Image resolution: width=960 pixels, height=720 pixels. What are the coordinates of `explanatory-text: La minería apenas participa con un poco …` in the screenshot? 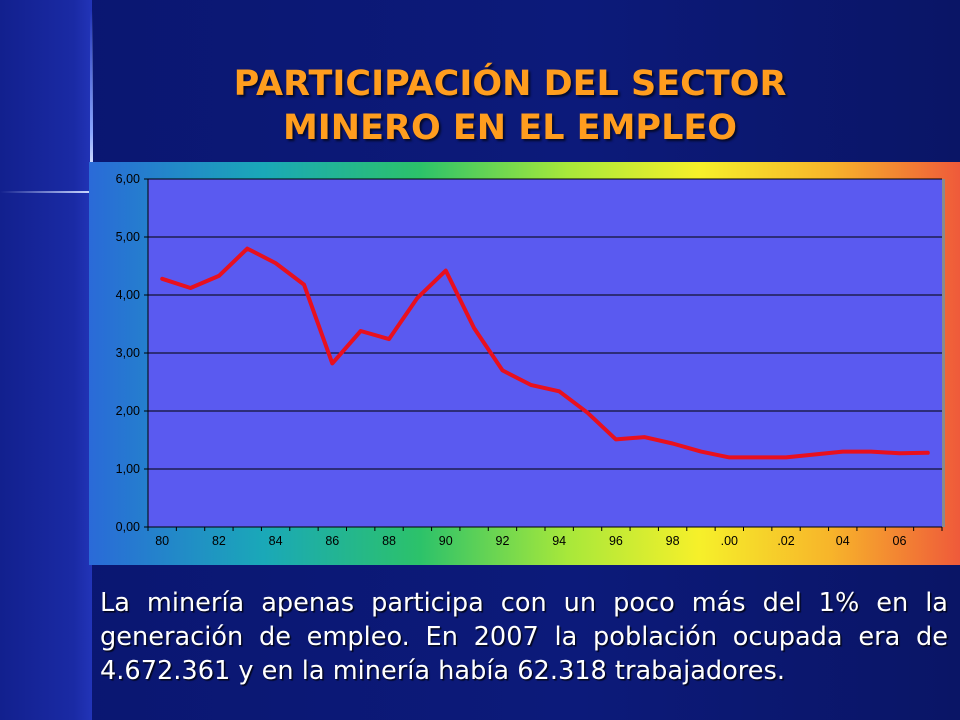 It's located at (524, 637).